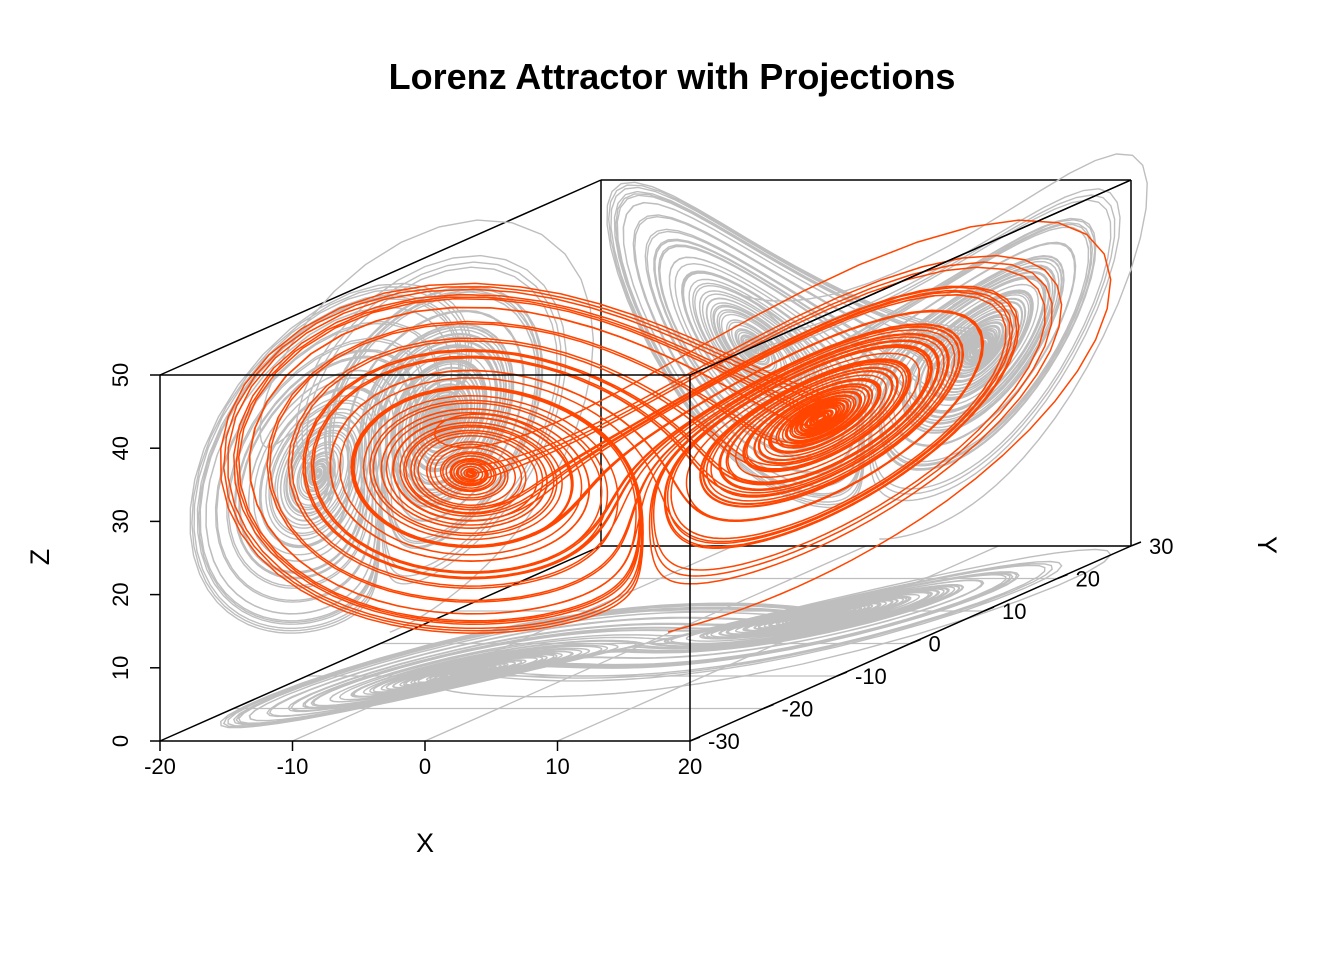  Describe the element at coordinates (120, 741) in the screenshot. I see `z-tick-label: 0` at that location.